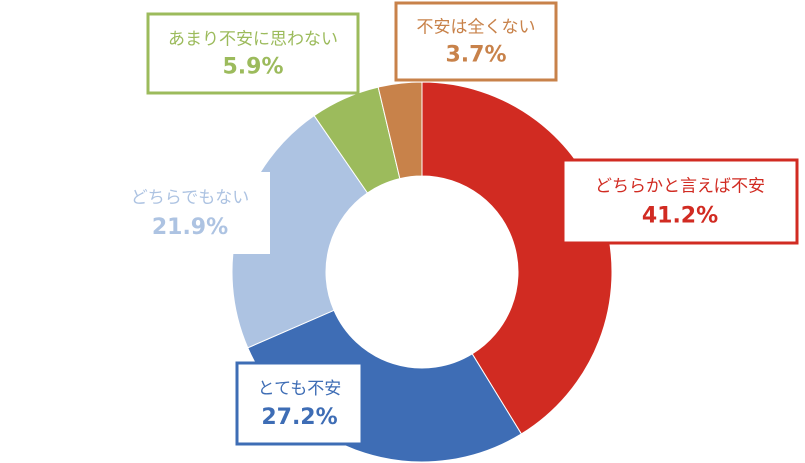 This screenshot has width=805, height=463. Describe the element at coordinates (475, 54) in the screenshot. I see `slice-value: 3.7%` at that location.